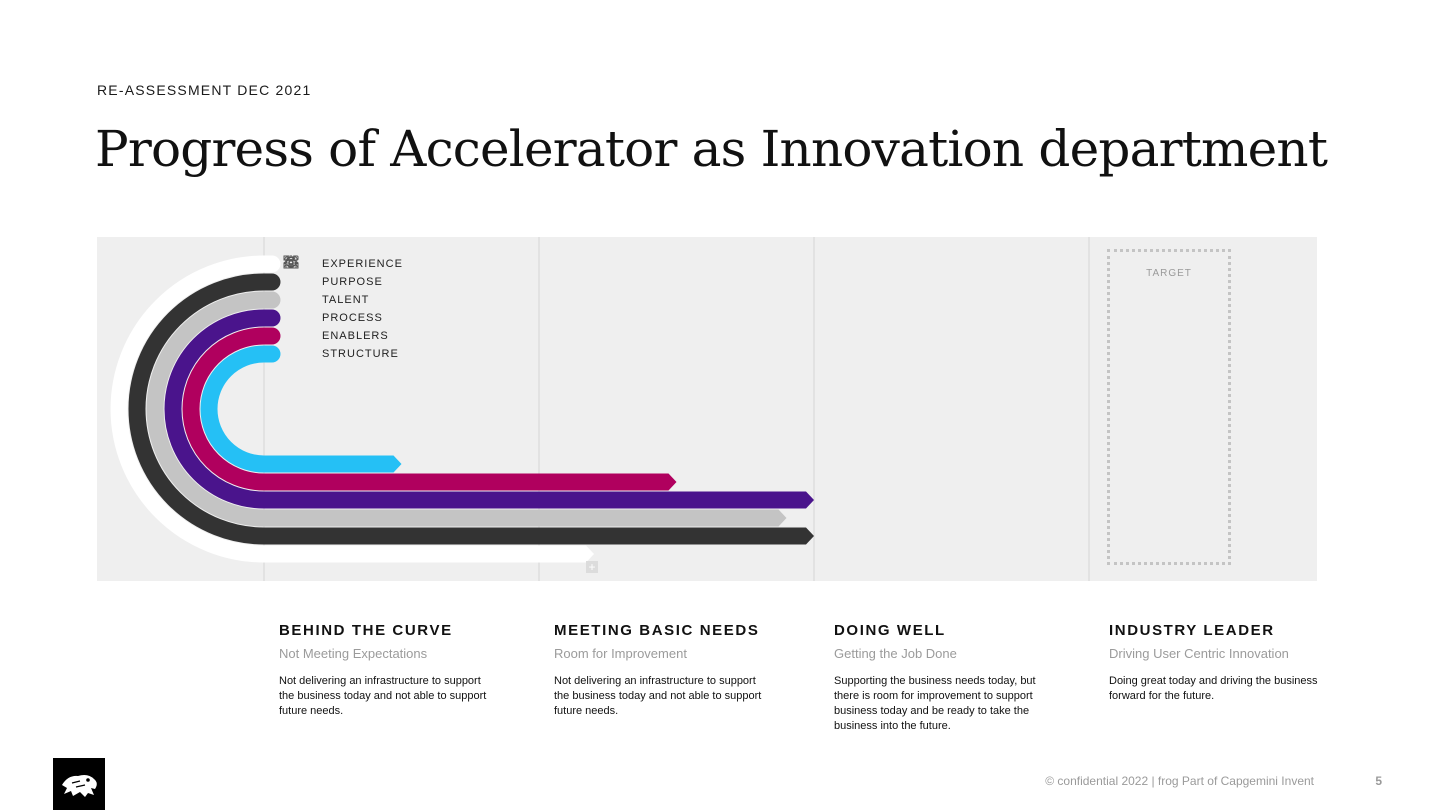 This screenshot has height=812, width=1438. What do you see at coordinates (1192, 630) in the screenshot?
I see `stage-heading: INDUSTRY LEADER` at bounding box center [1192, 630].